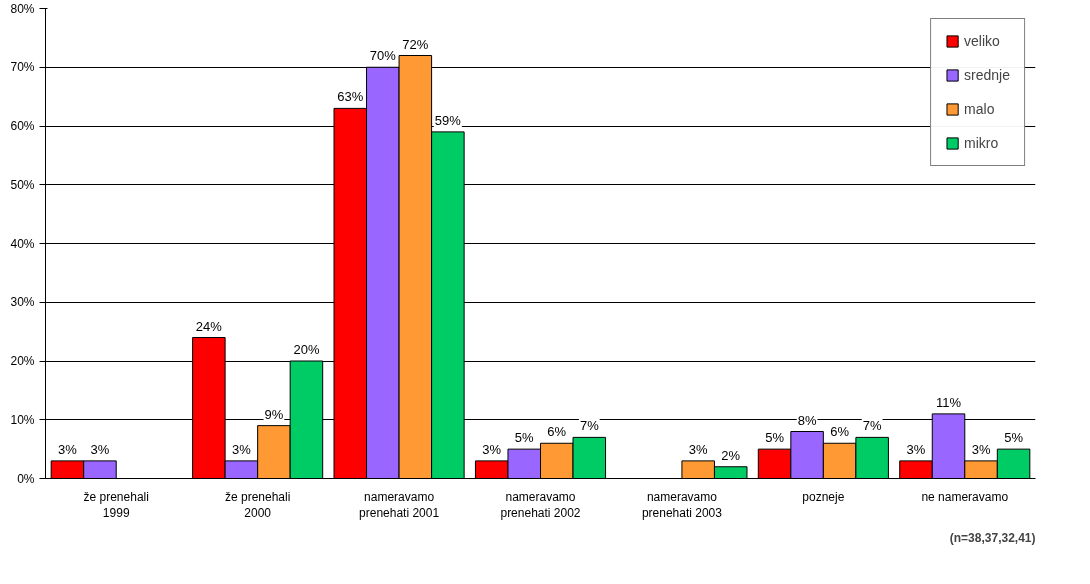 The width and height of the screenshot is (1090, 584). I want to click on data-label: 59%, so click(448, 120).